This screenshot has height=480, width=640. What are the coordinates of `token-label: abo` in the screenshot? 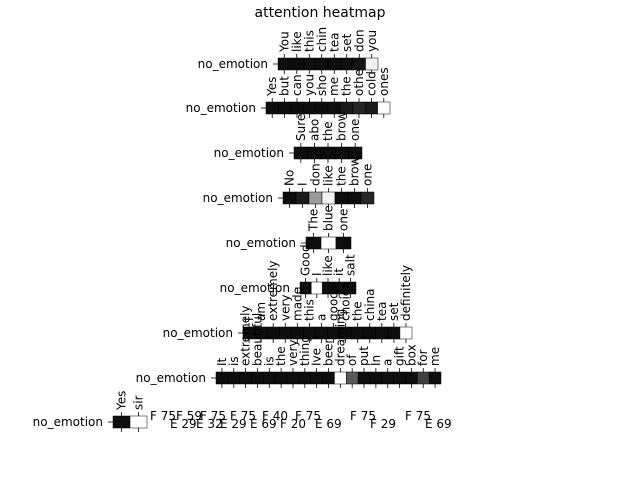 It's located at (314, 130).